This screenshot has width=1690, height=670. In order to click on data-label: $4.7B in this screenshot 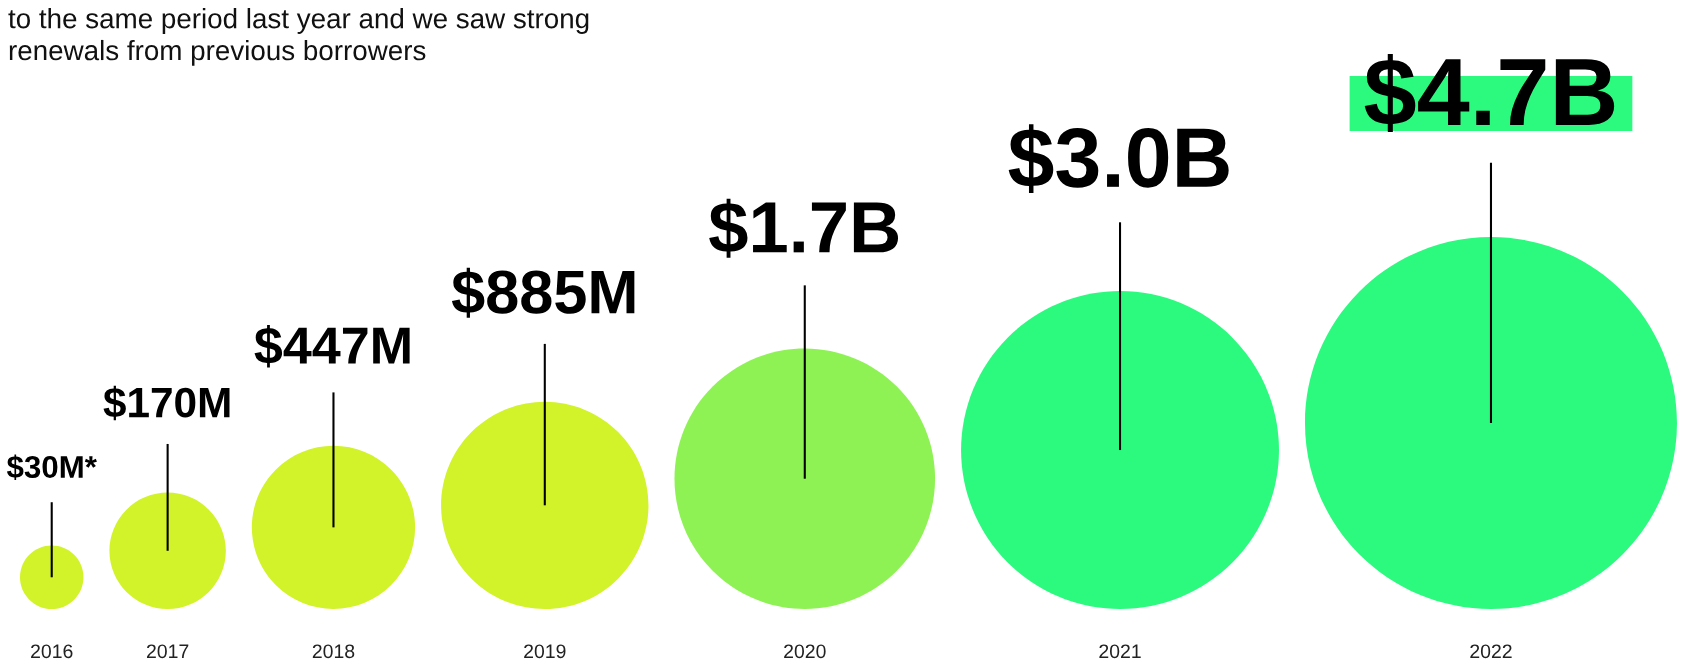, I will do `click(1489, 93)`.